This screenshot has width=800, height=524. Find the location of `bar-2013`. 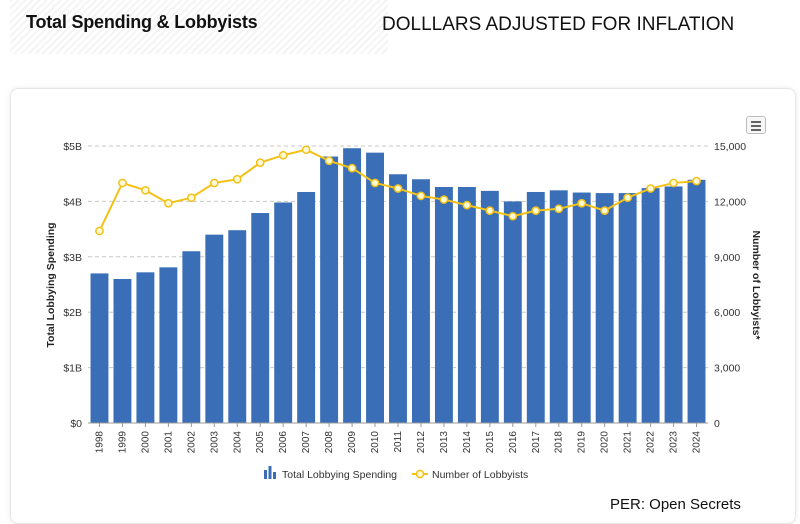

bar-2013 is located at coordinates (443, 304).